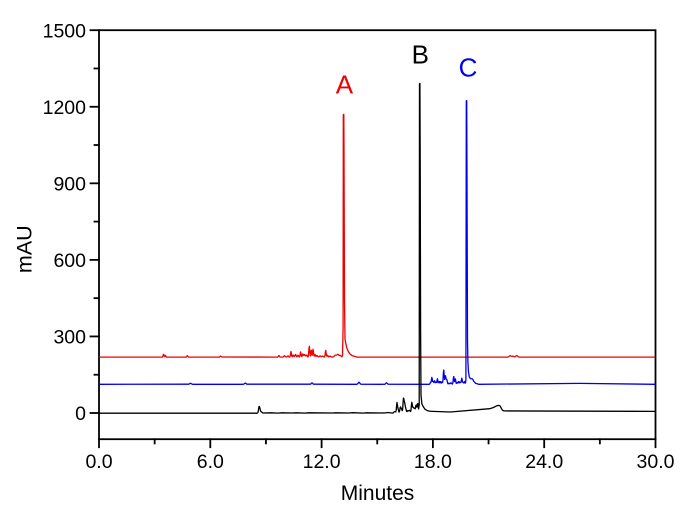  I want to click on svg-text: A, so click(345, 84).